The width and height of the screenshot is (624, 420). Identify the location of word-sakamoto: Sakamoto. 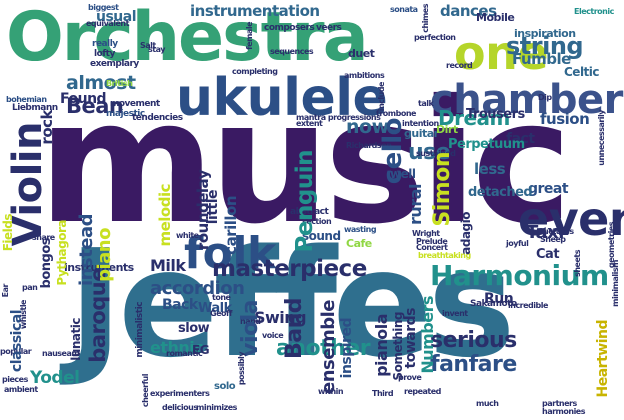
(493, 304).